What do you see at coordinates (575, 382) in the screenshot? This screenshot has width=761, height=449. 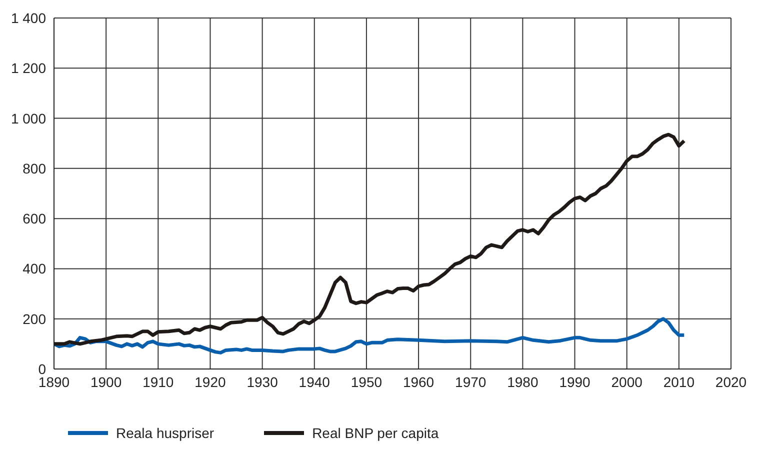 I see `x-tick-label: 1990` at bounding box center [575, 382].